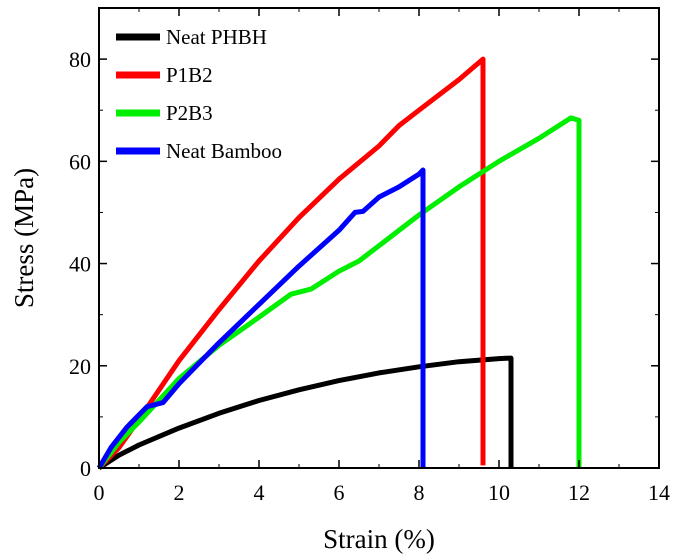 The height and width of the screenshot is (557, 700). Describe the element at coordinates (85, 468) in the screenshot. I see `y-tick-label: 0` at that location.